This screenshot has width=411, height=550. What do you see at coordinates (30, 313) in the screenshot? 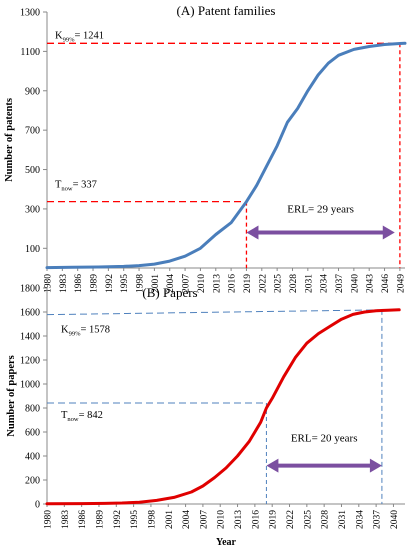
I see `y-tick-label: 1600` at bounding box center [30, 313].